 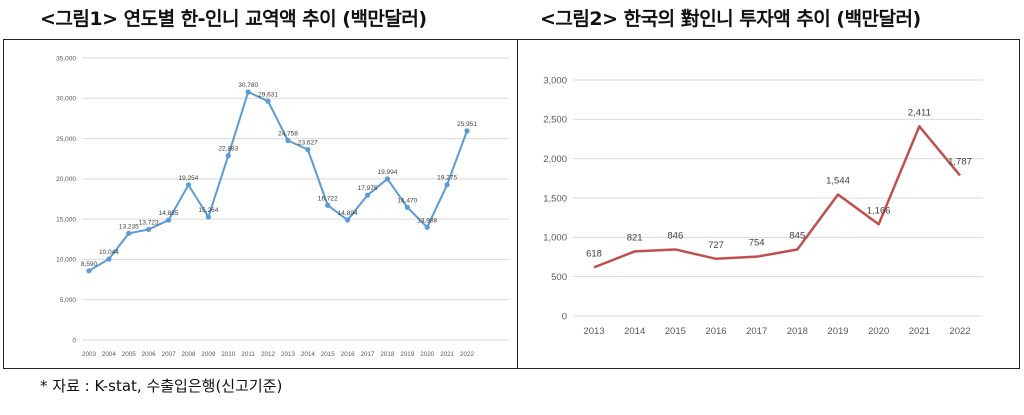 I want to click on data-label: 13,723, so click(x=149, y=222).